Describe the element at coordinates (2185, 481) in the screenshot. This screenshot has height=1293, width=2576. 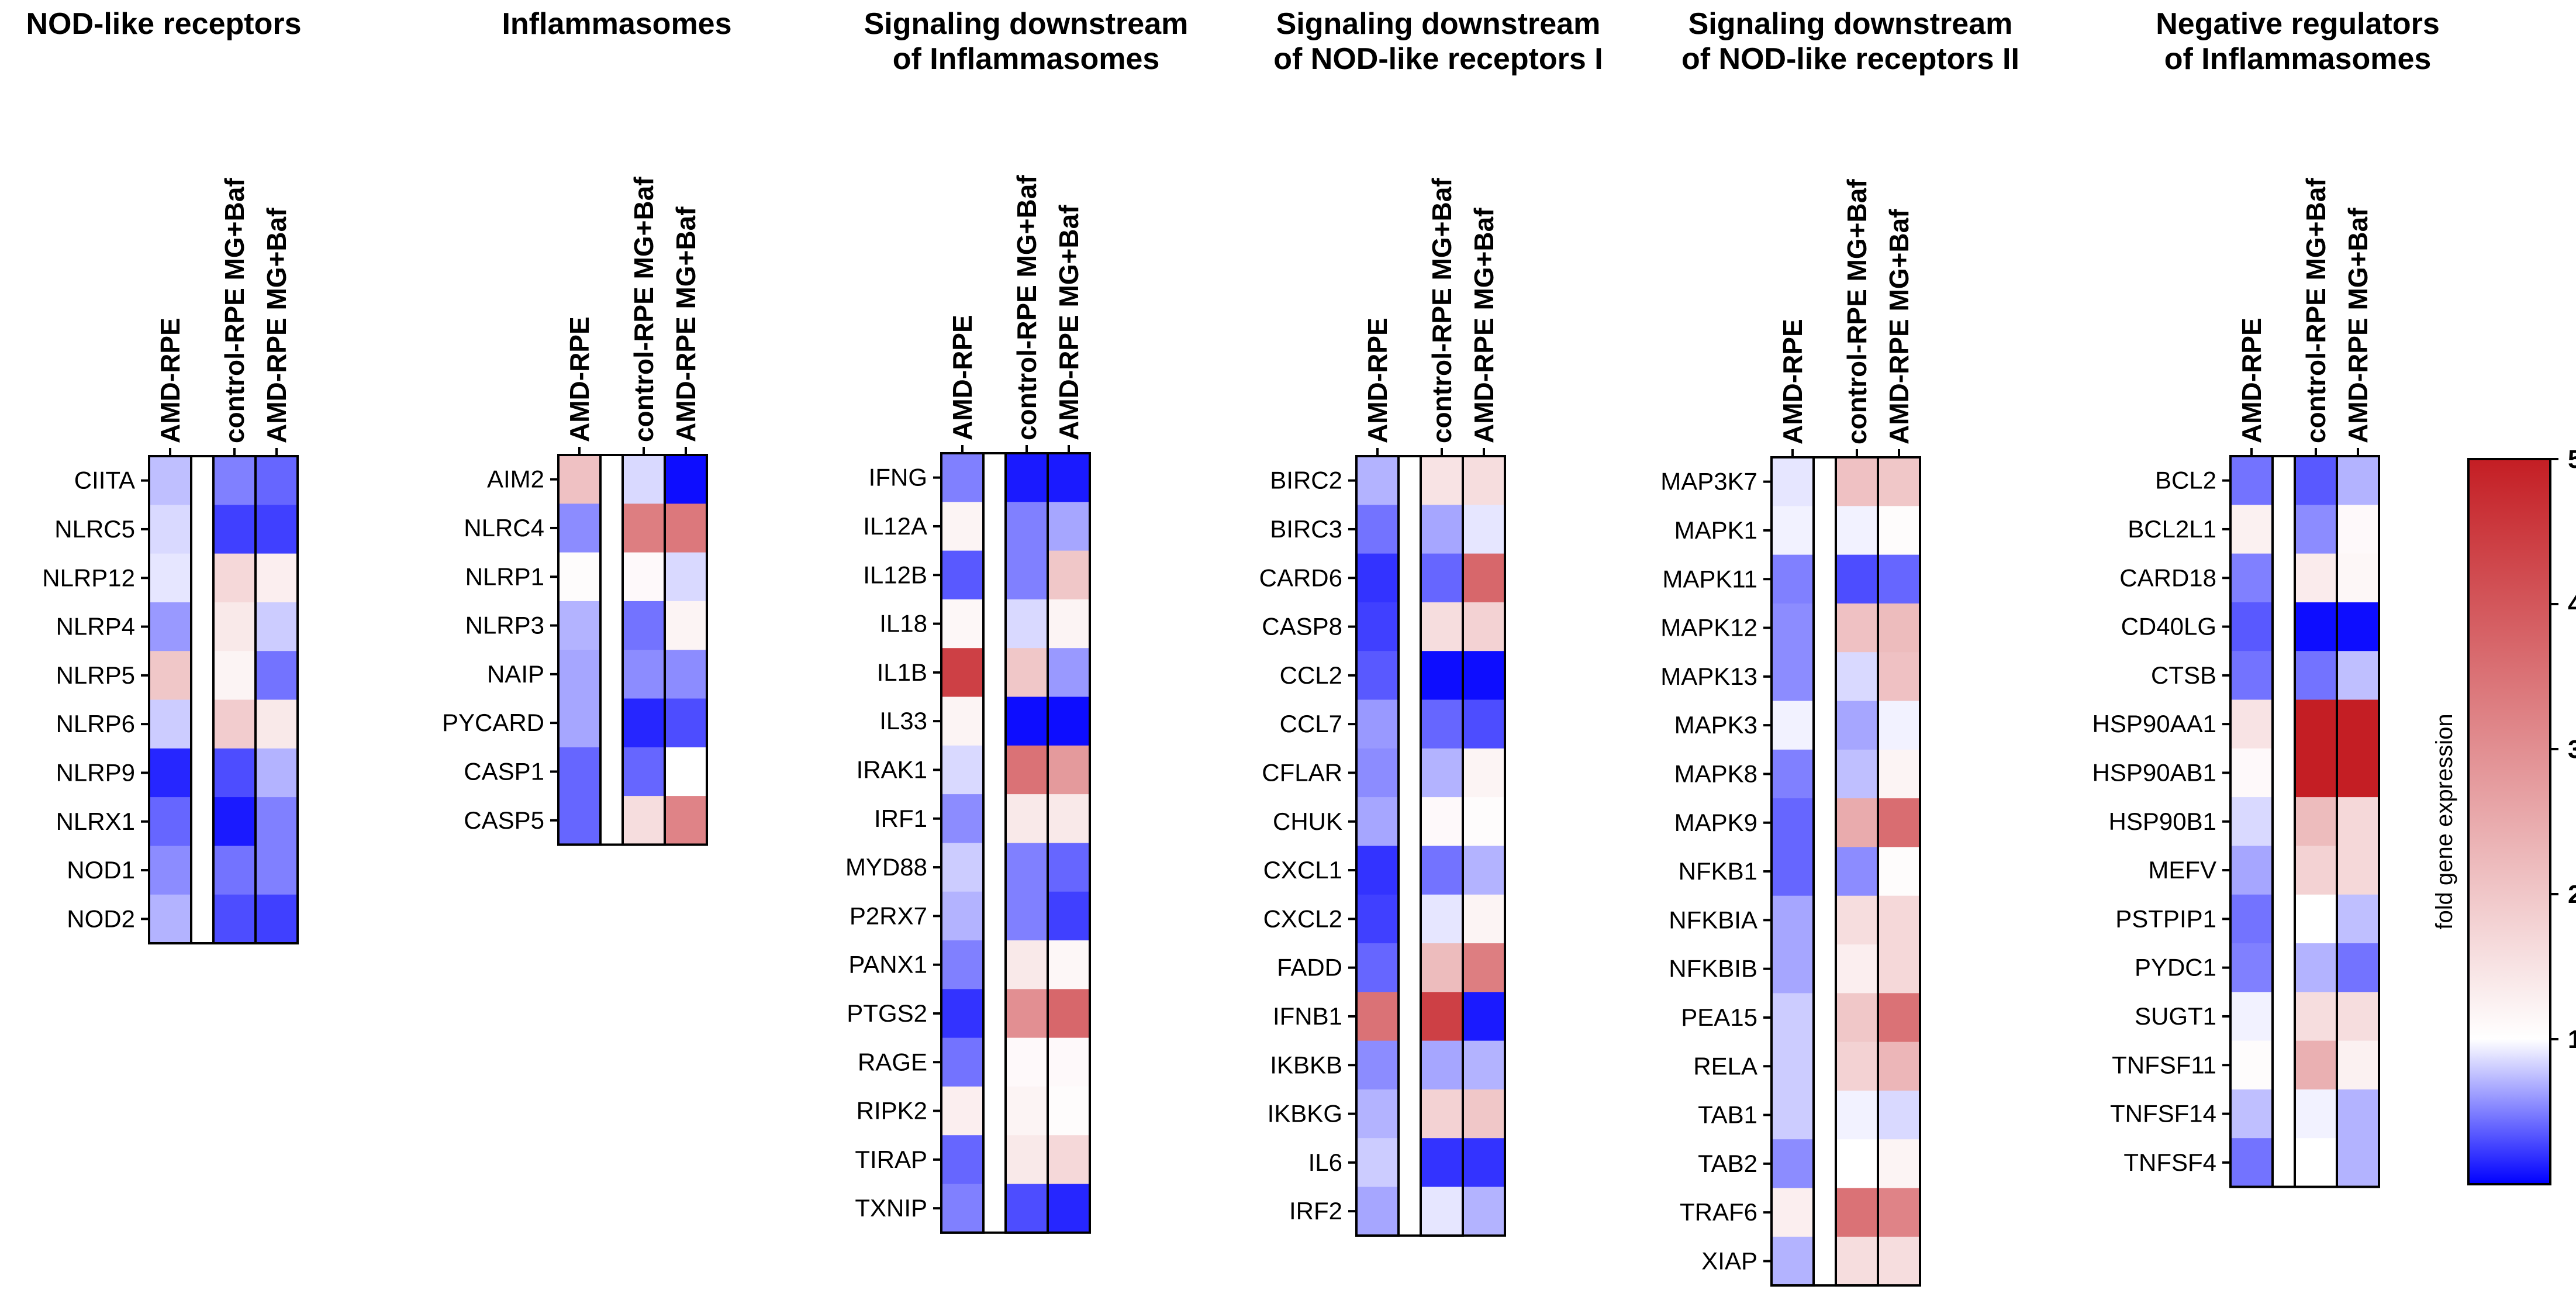
I see `row-label-bcl2: BCL2` at that location.